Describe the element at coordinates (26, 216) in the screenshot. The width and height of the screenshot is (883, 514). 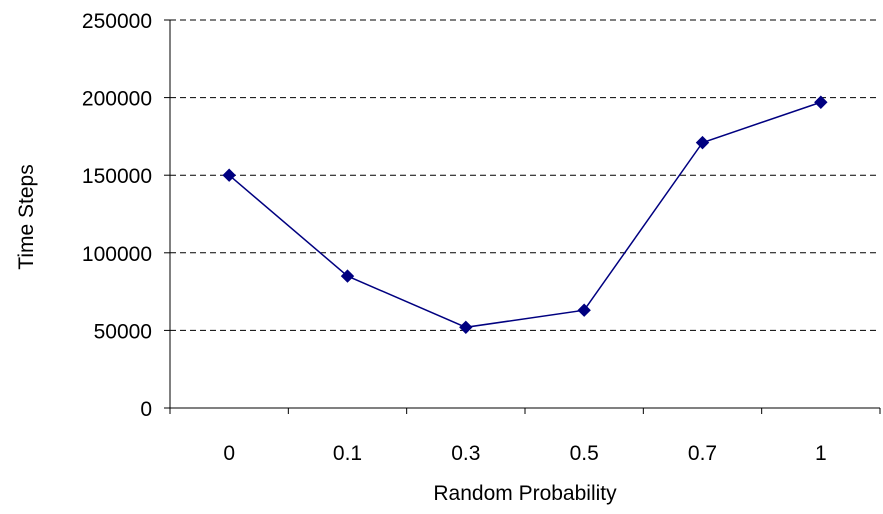
I see `y-axis-title: Time Steps` at that location.